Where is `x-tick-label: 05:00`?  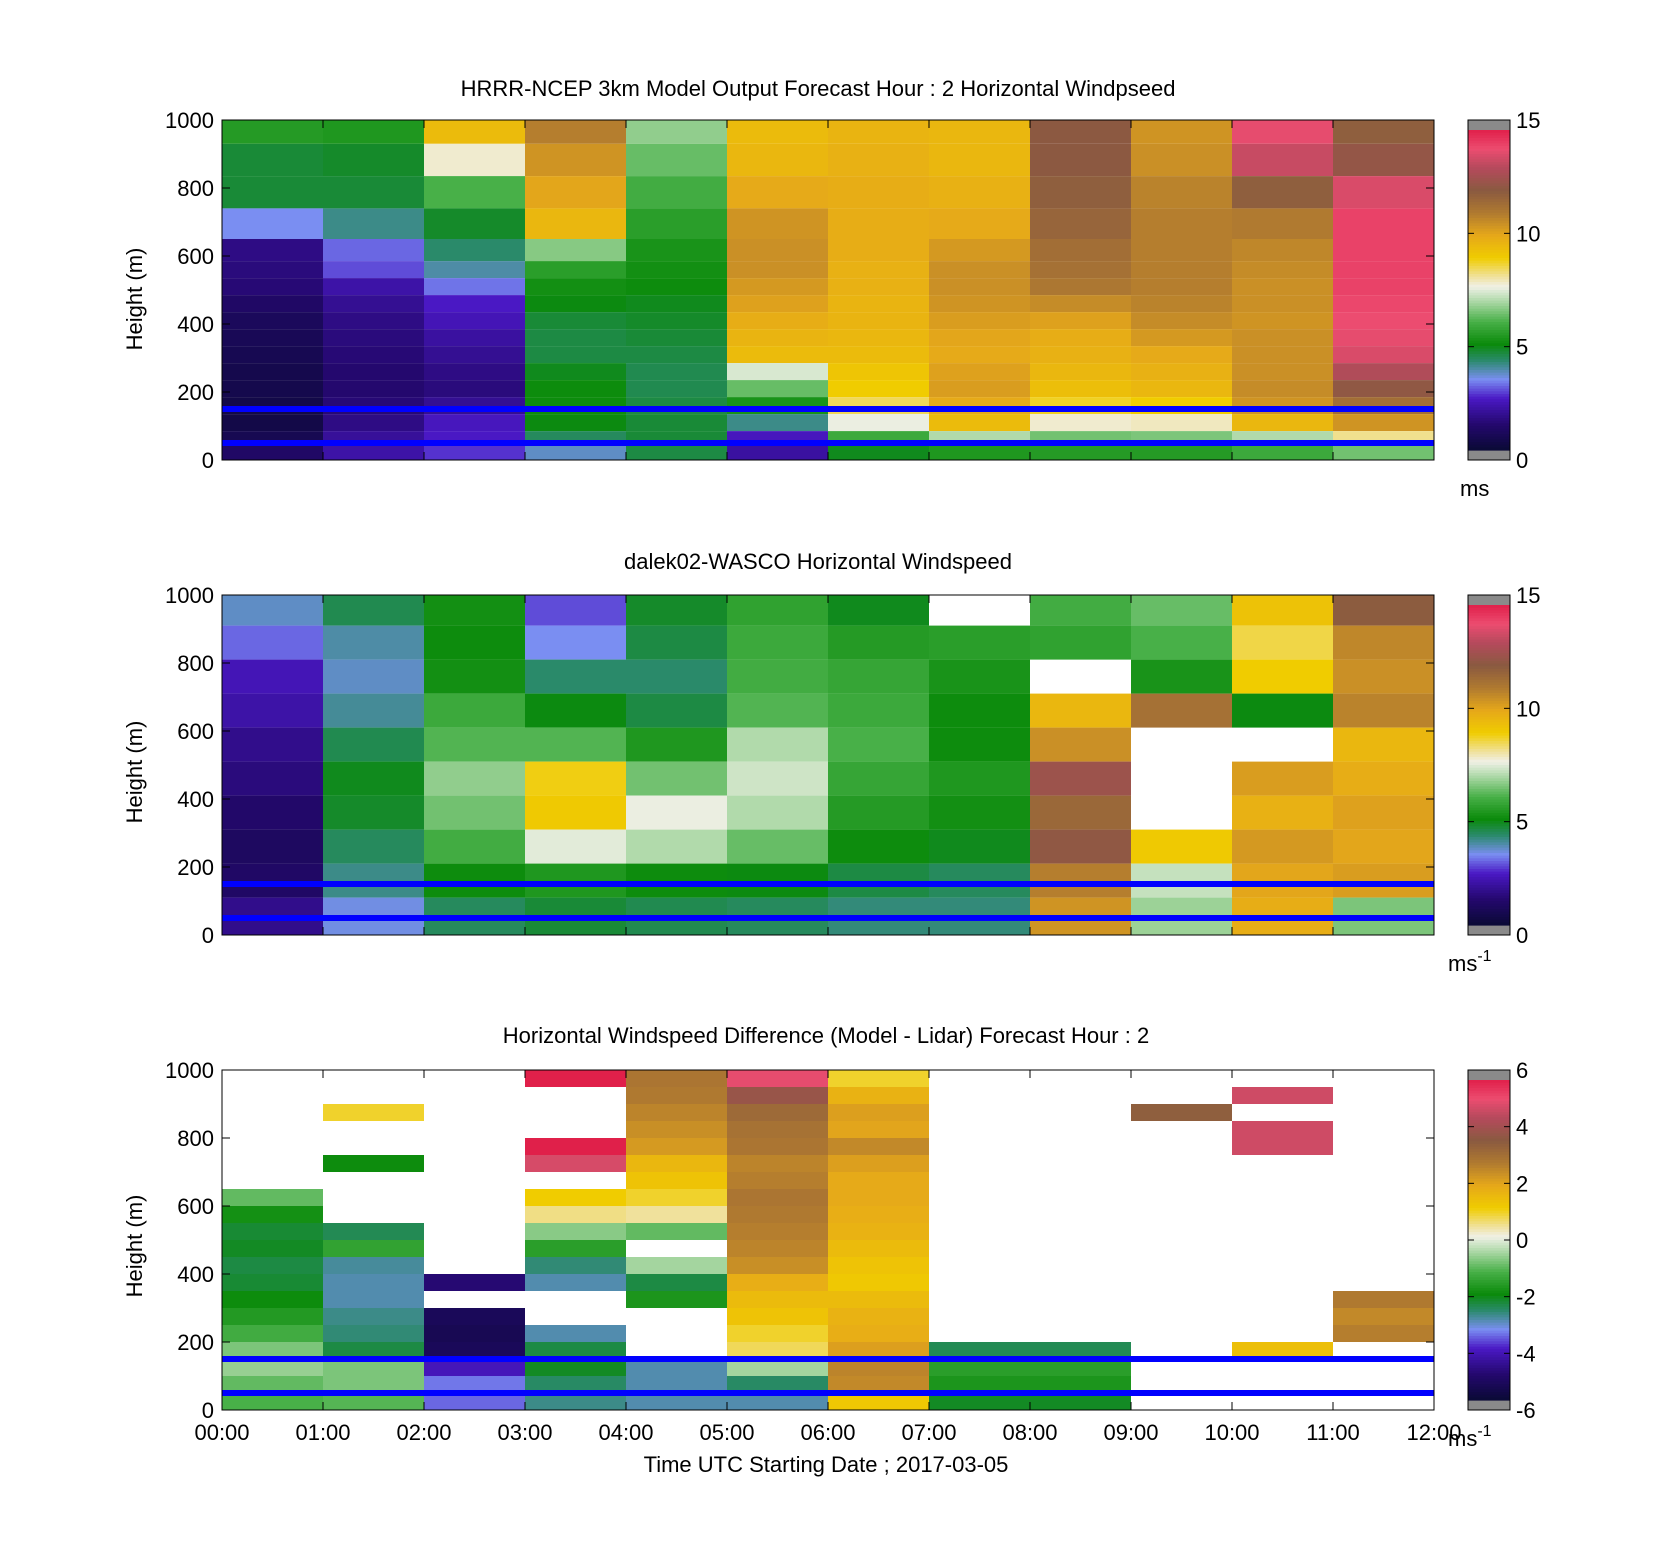
x-tick-label: 05:00 is located at coordinates (726, 1432).